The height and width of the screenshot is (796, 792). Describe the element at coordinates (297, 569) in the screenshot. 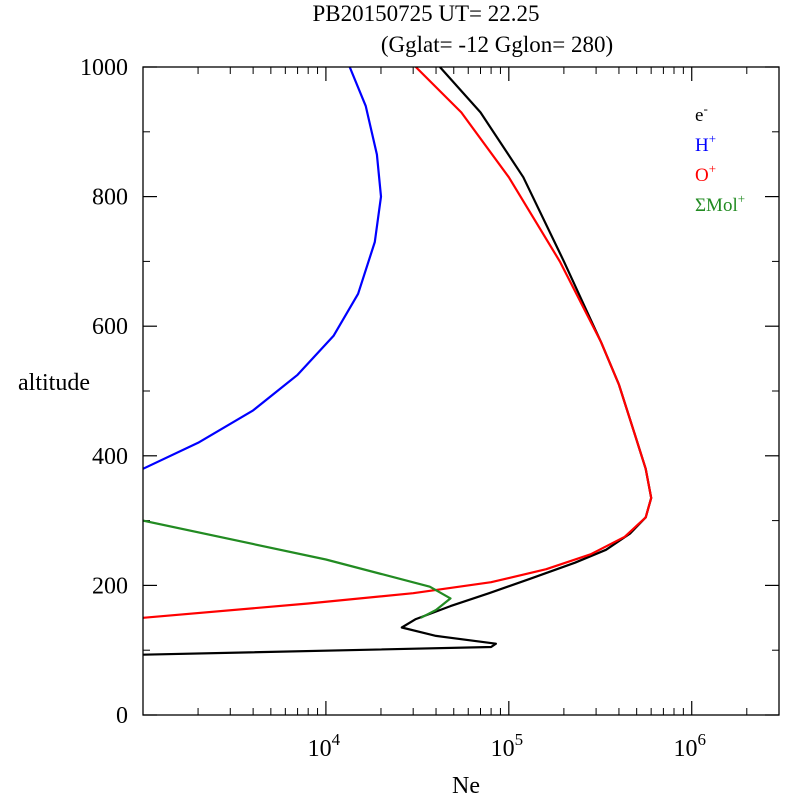

I see `series-line-mol` at that location.